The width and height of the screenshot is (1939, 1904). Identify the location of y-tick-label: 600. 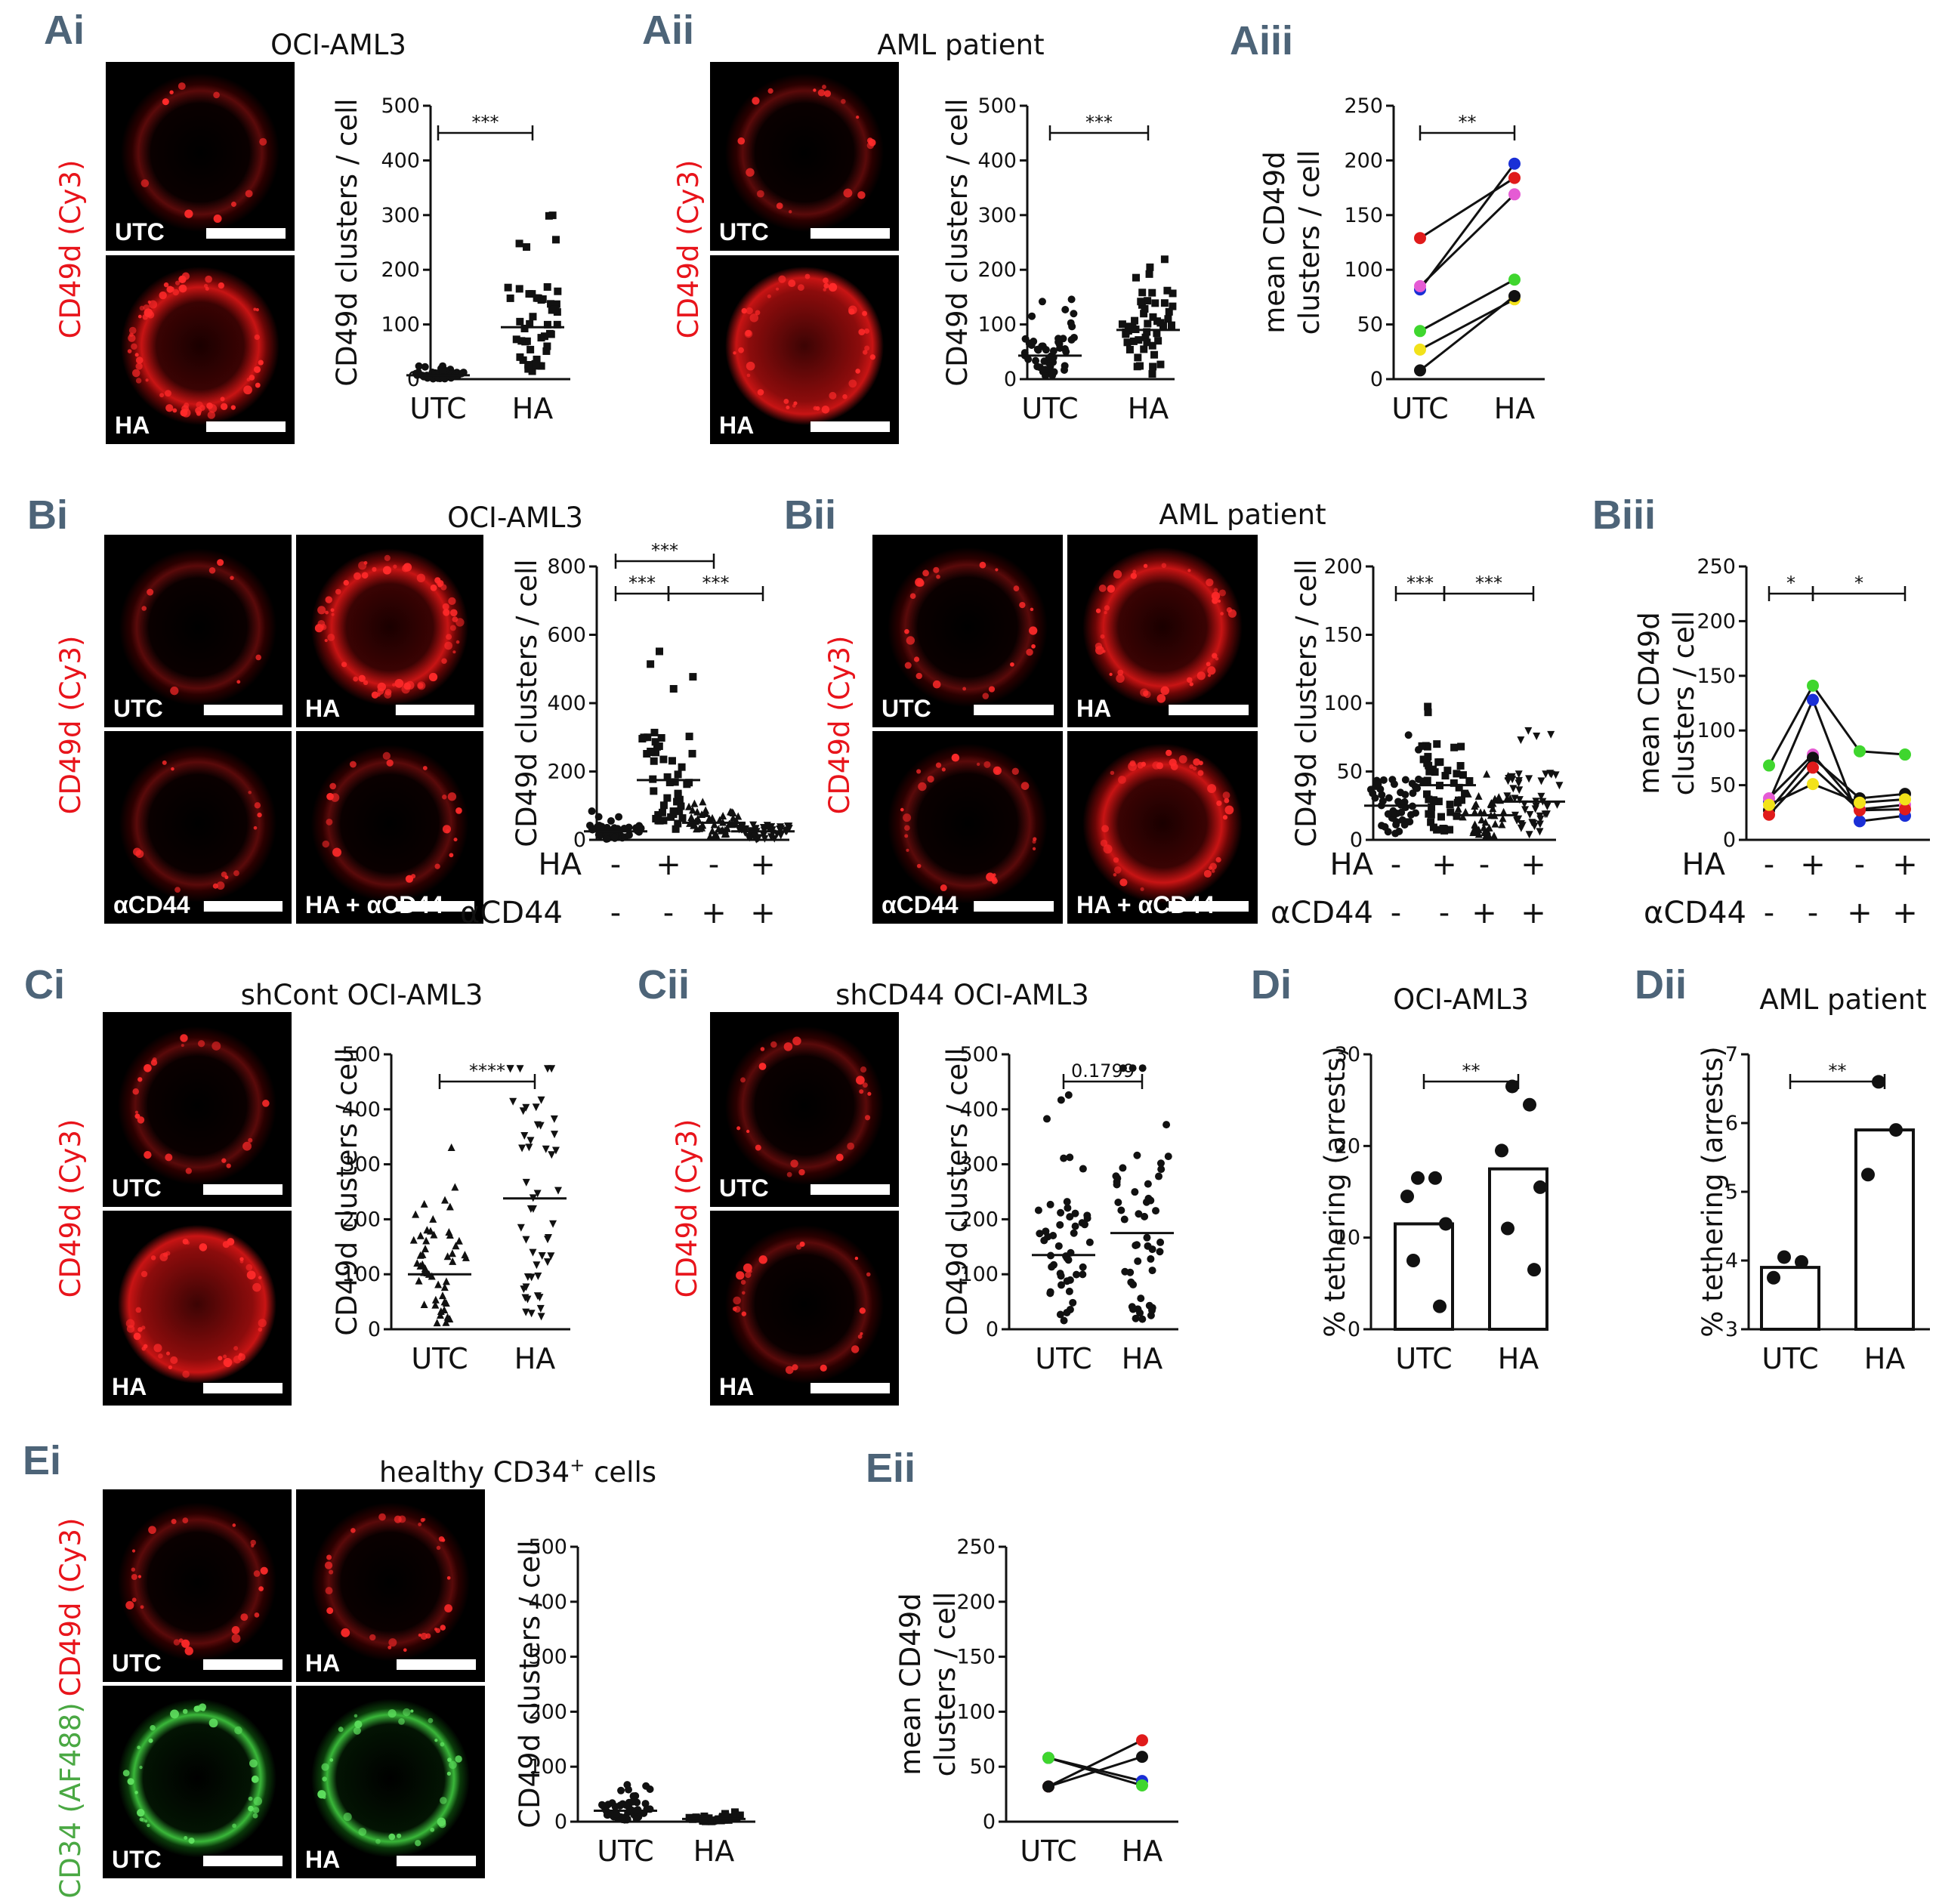
(566, 635).